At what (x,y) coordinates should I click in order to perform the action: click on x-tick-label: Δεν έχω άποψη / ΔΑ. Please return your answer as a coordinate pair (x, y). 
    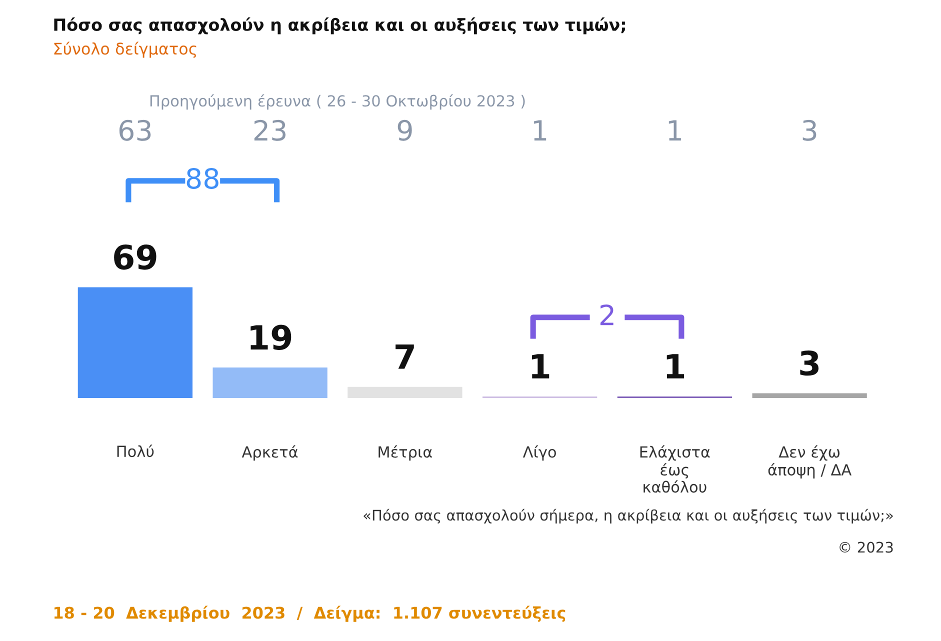
    Looking at the image, I should click on (810, 462).